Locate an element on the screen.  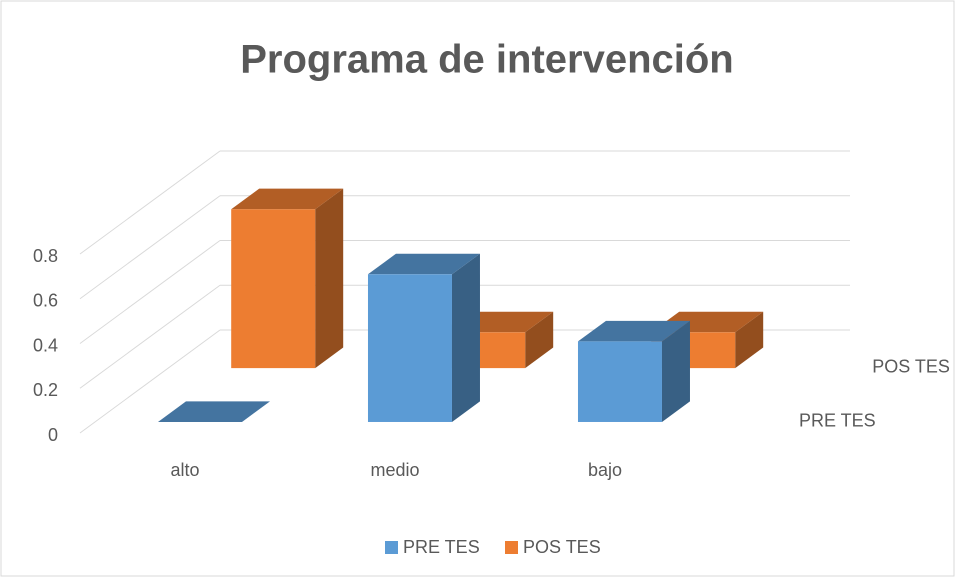
y-tick-label: 0.6 is located at coordinates (45, 301).